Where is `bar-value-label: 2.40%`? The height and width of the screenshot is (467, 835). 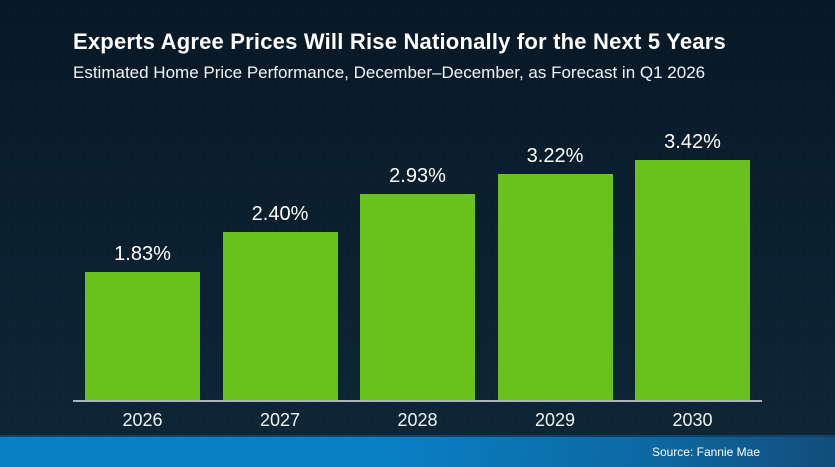 bar-value-label: 2.40% is located at coordinates (280, 214).